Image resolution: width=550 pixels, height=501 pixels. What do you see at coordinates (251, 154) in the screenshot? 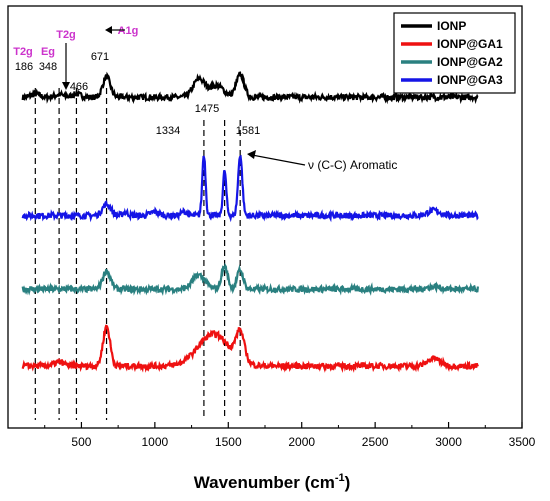
I see `arrowhead-aromatic` at bounding box center [251, 154].